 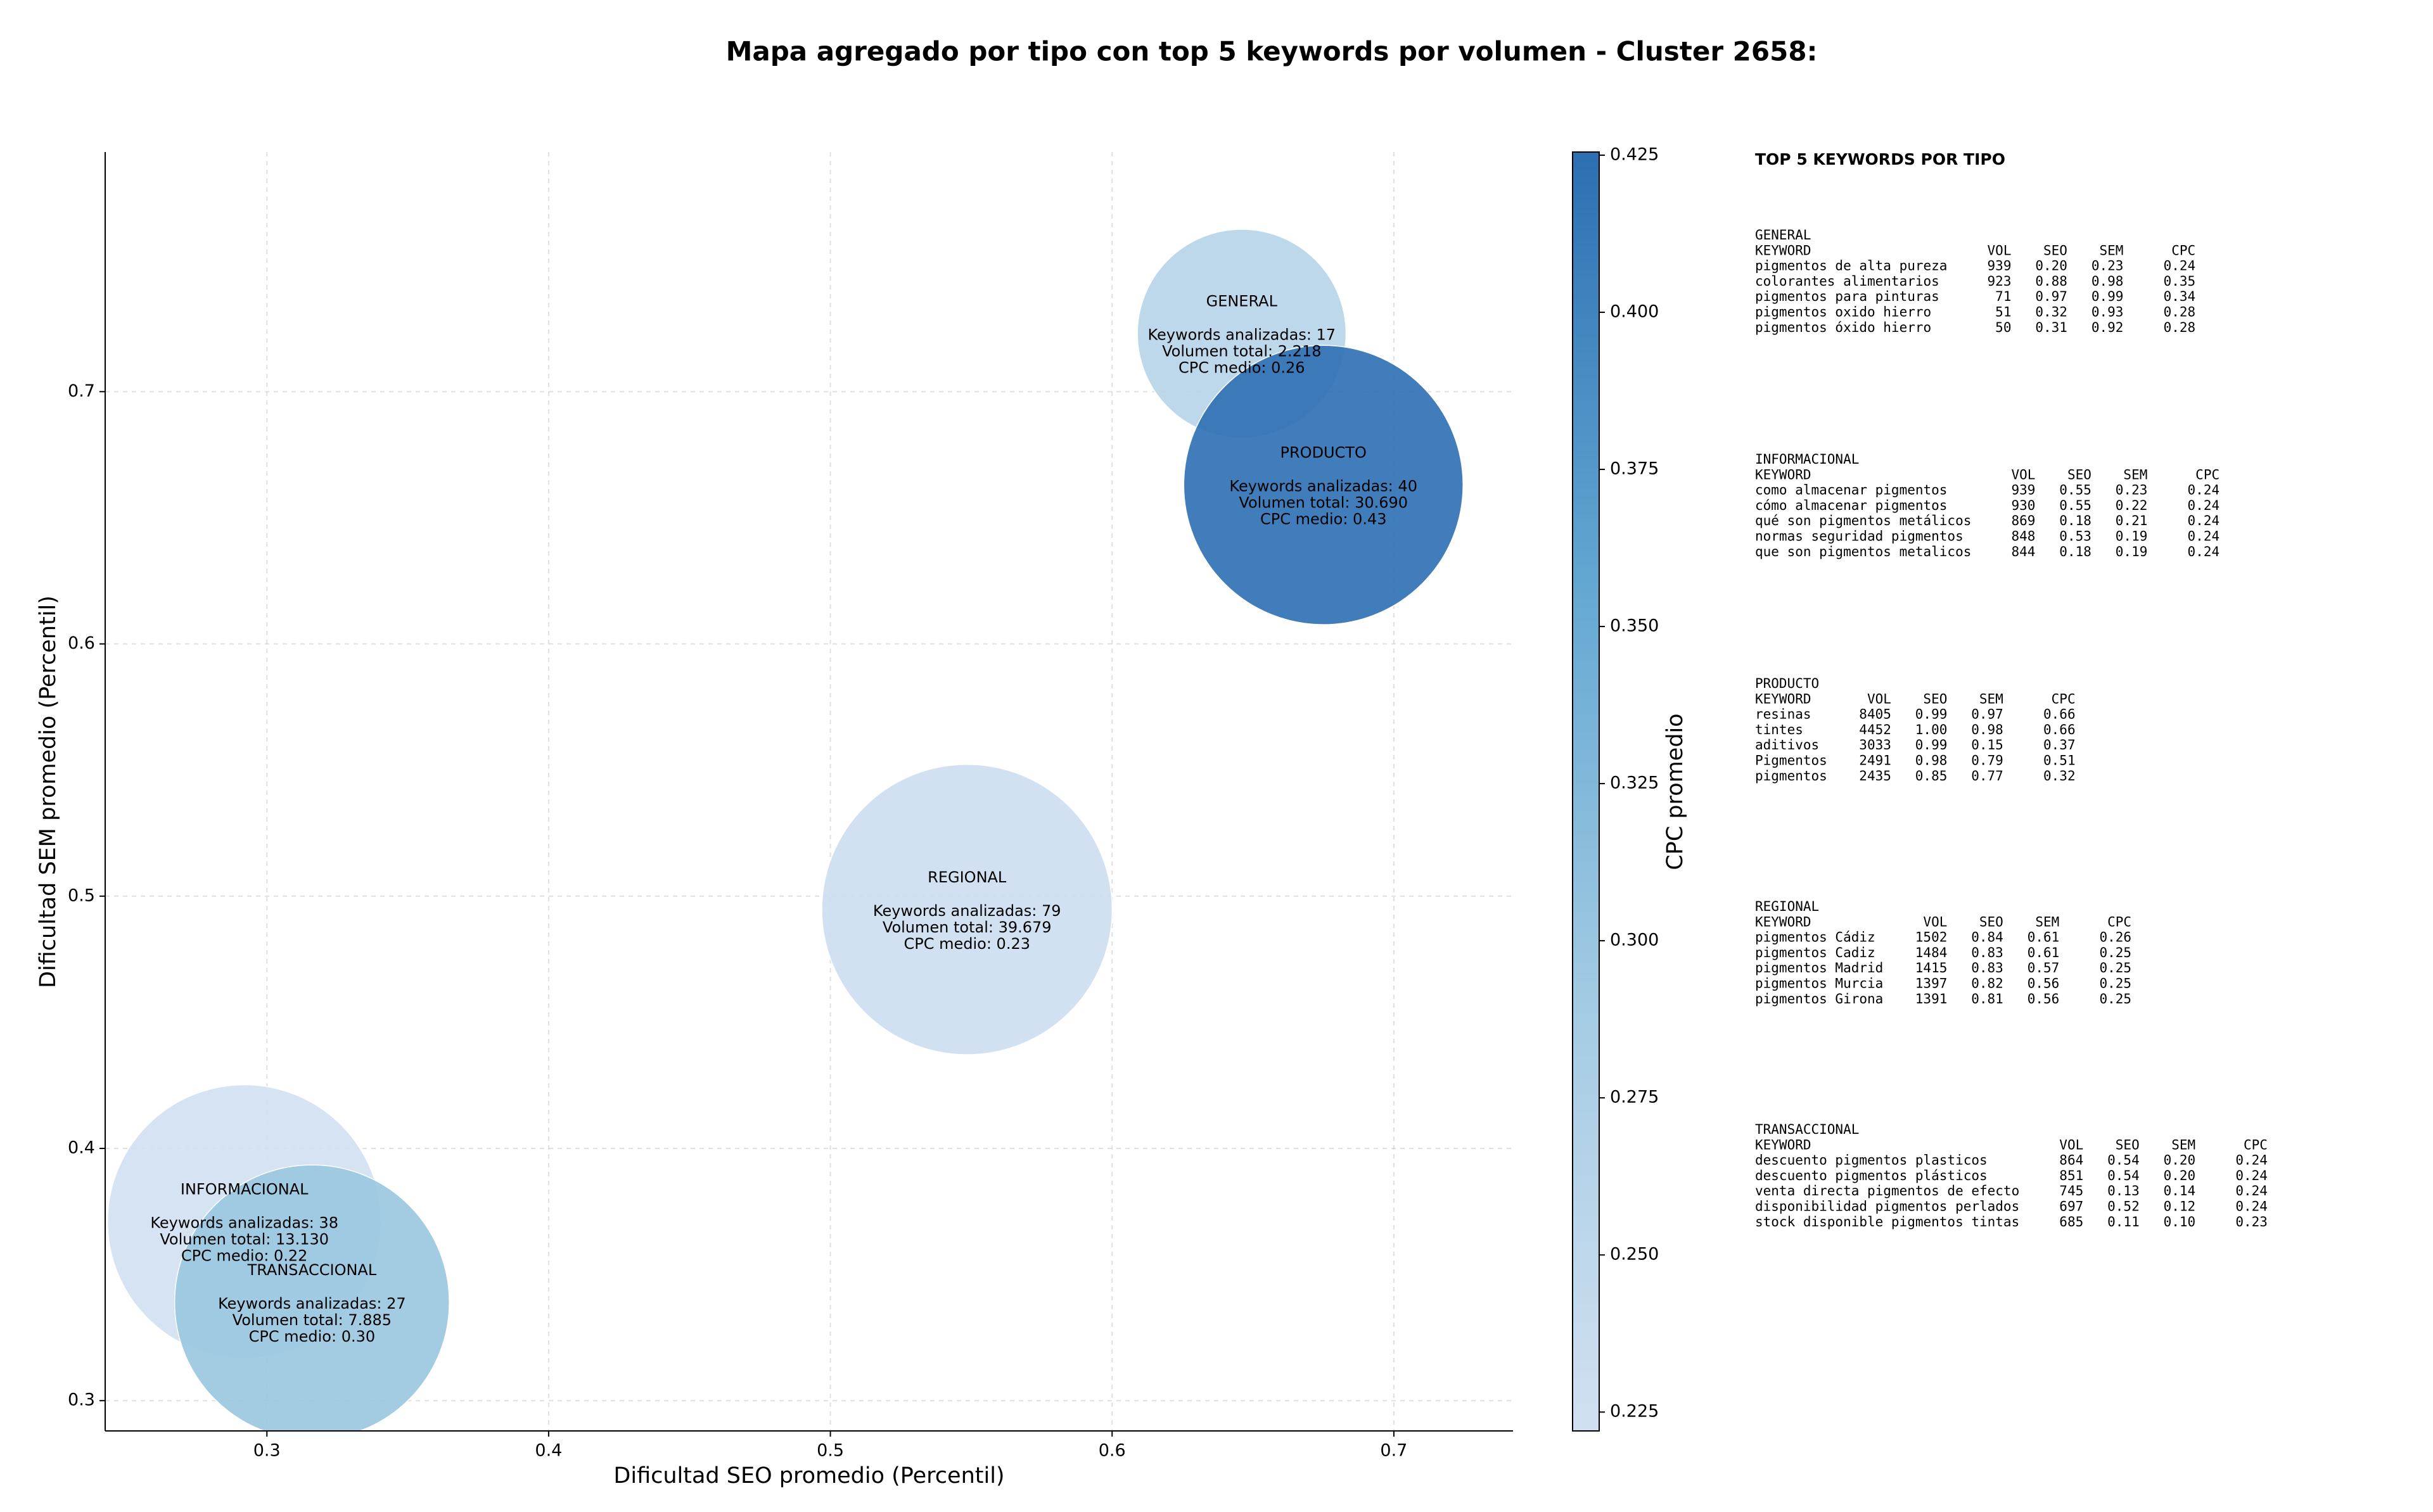 What do you see at coordinates (2003, 312) in the screenshot?
I see `table-cell: 51` at bounding box center [2003, 312].